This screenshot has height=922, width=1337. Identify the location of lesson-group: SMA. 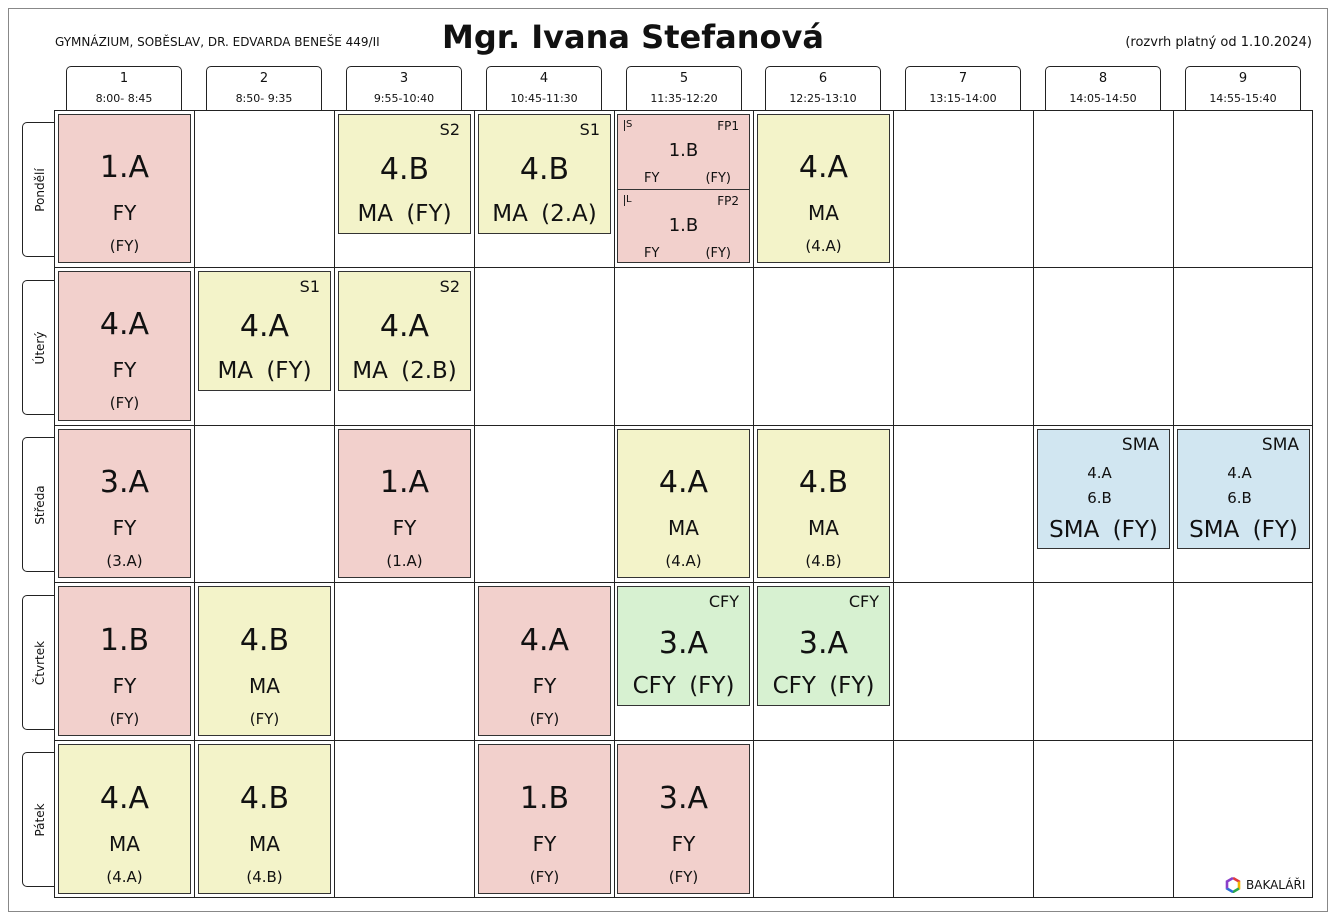
(1140, 445).